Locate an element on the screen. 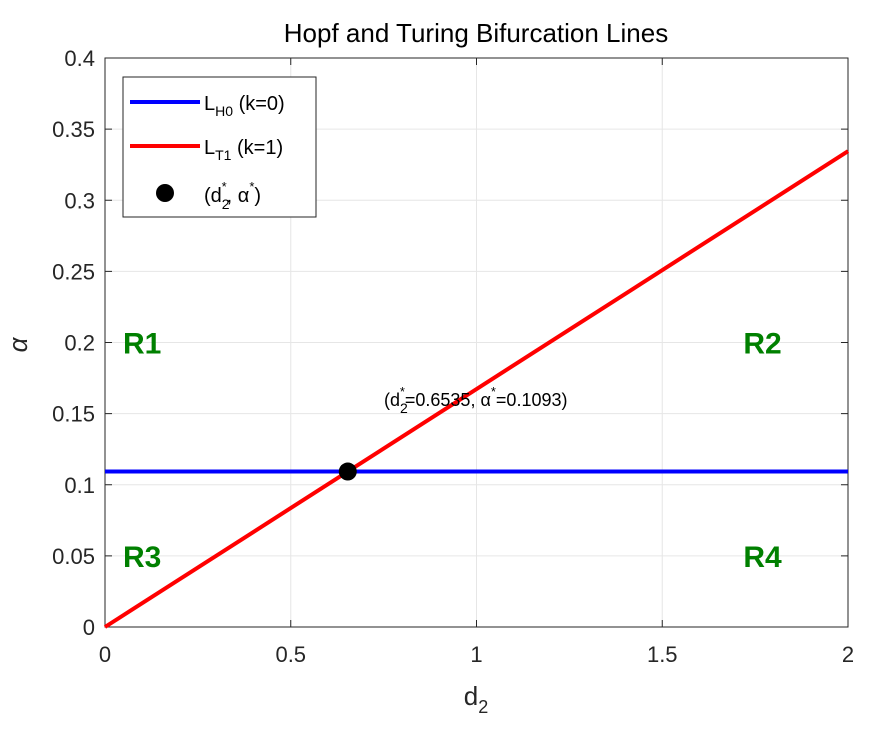 Image resolution: width=874 pixels, height=729 pixels. legend-label-lt1: LT1 (k=1) is located at coordinates (243, 150).